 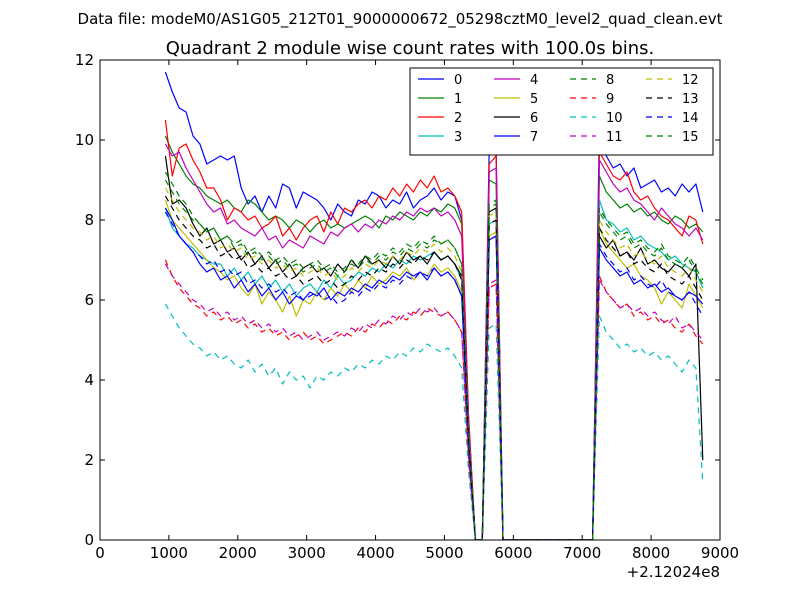 I want to click on y-tick-label: 12, so click(x=84, y=60).